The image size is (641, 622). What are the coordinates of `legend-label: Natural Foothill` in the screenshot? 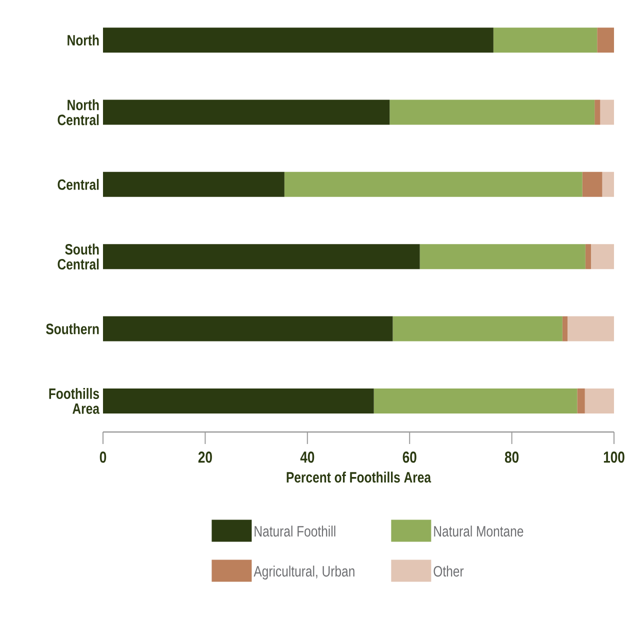 It's located at (295, 531).